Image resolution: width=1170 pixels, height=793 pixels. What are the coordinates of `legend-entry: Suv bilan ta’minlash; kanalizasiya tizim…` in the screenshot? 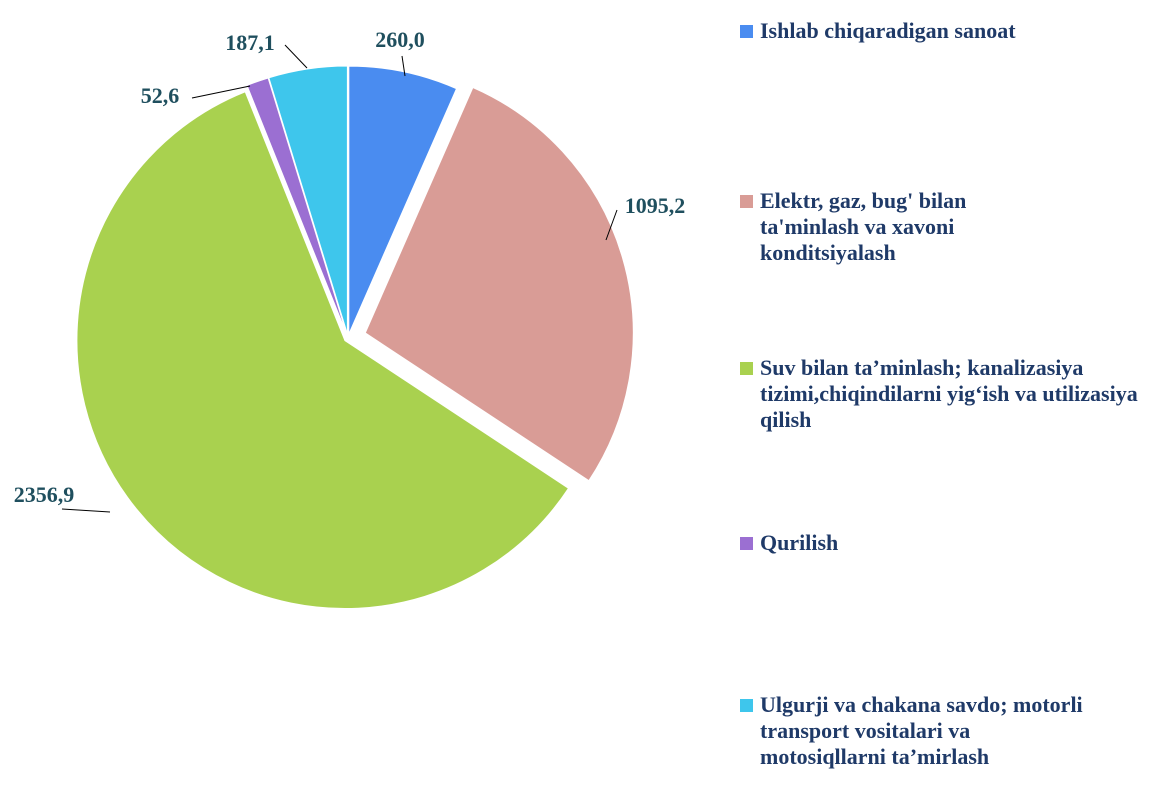 It's located at (954, 394).